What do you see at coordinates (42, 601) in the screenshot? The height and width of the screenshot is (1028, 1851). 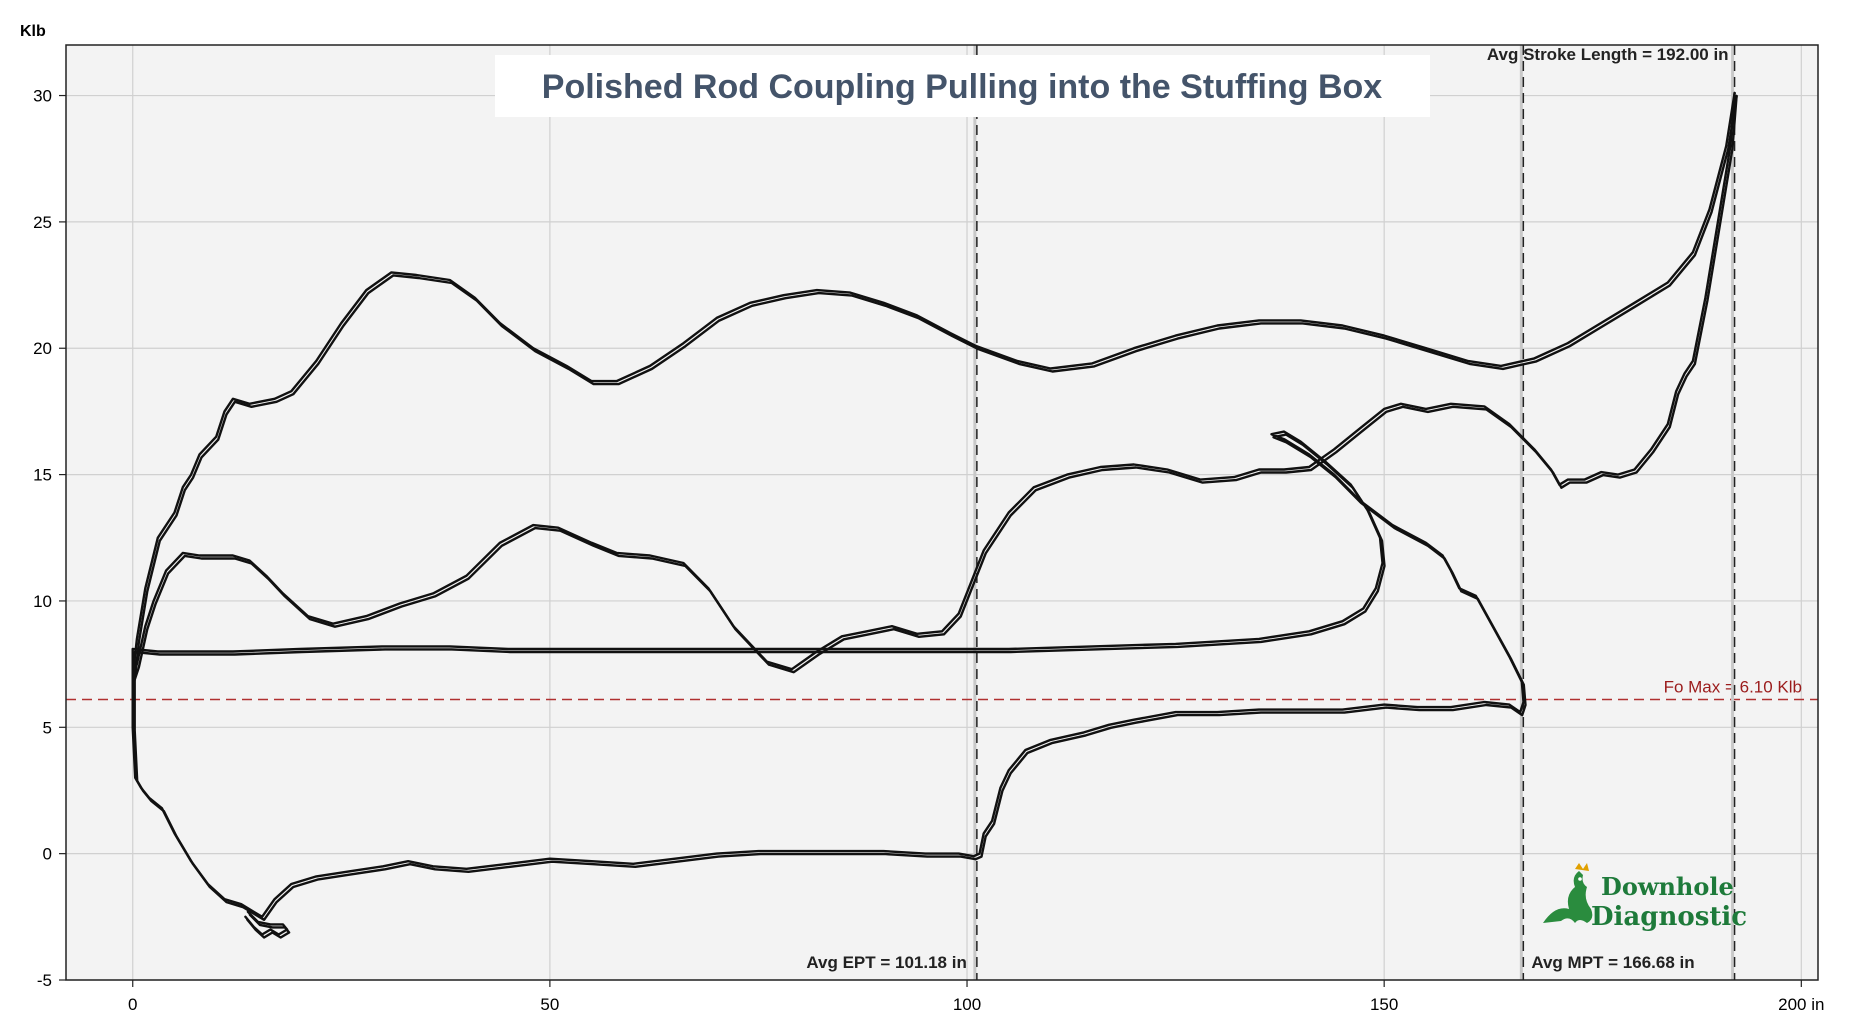 I see `y-tick-label: 10` at bounding box center [42, 601].